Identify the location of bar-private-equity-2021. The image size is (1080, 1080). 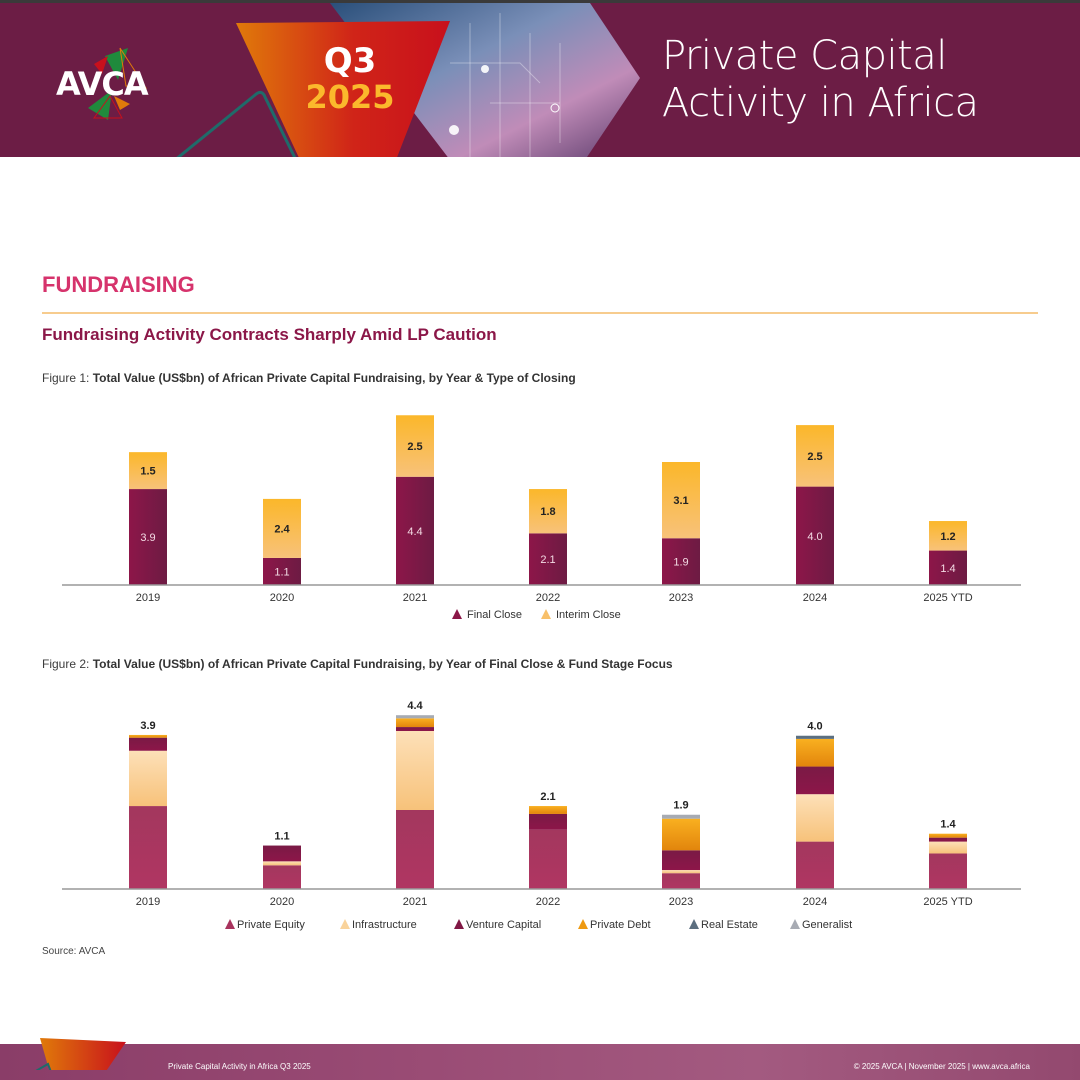
(415, 849).